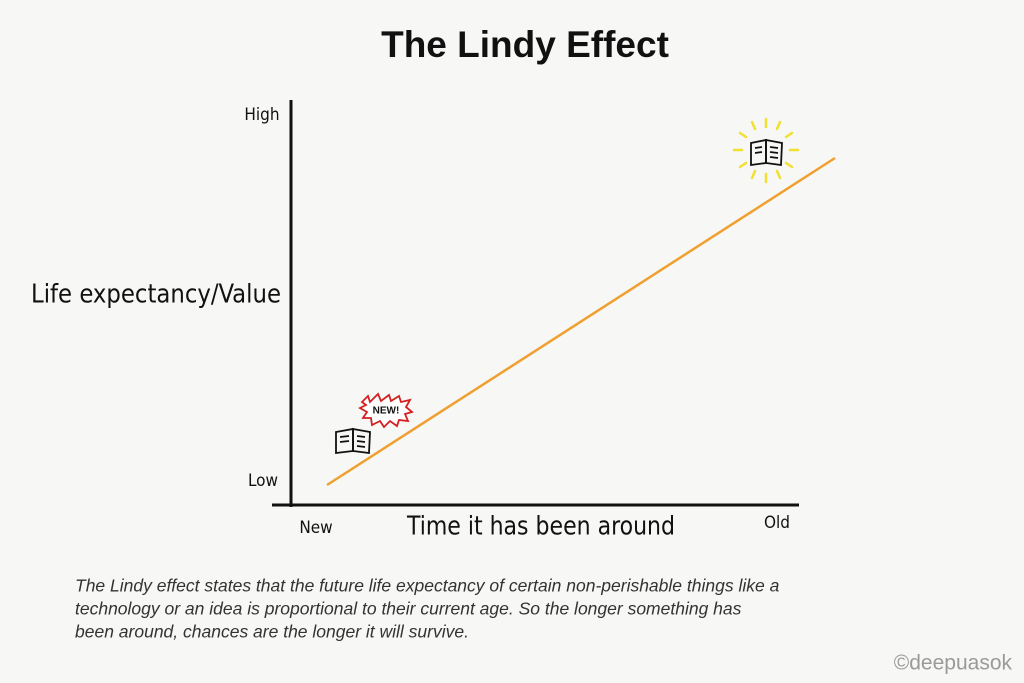 This screenshot has width=1024, height=683. Describe the element at coordinates (353, 441) in the screenshot. I see `new-book-icon` at that location.